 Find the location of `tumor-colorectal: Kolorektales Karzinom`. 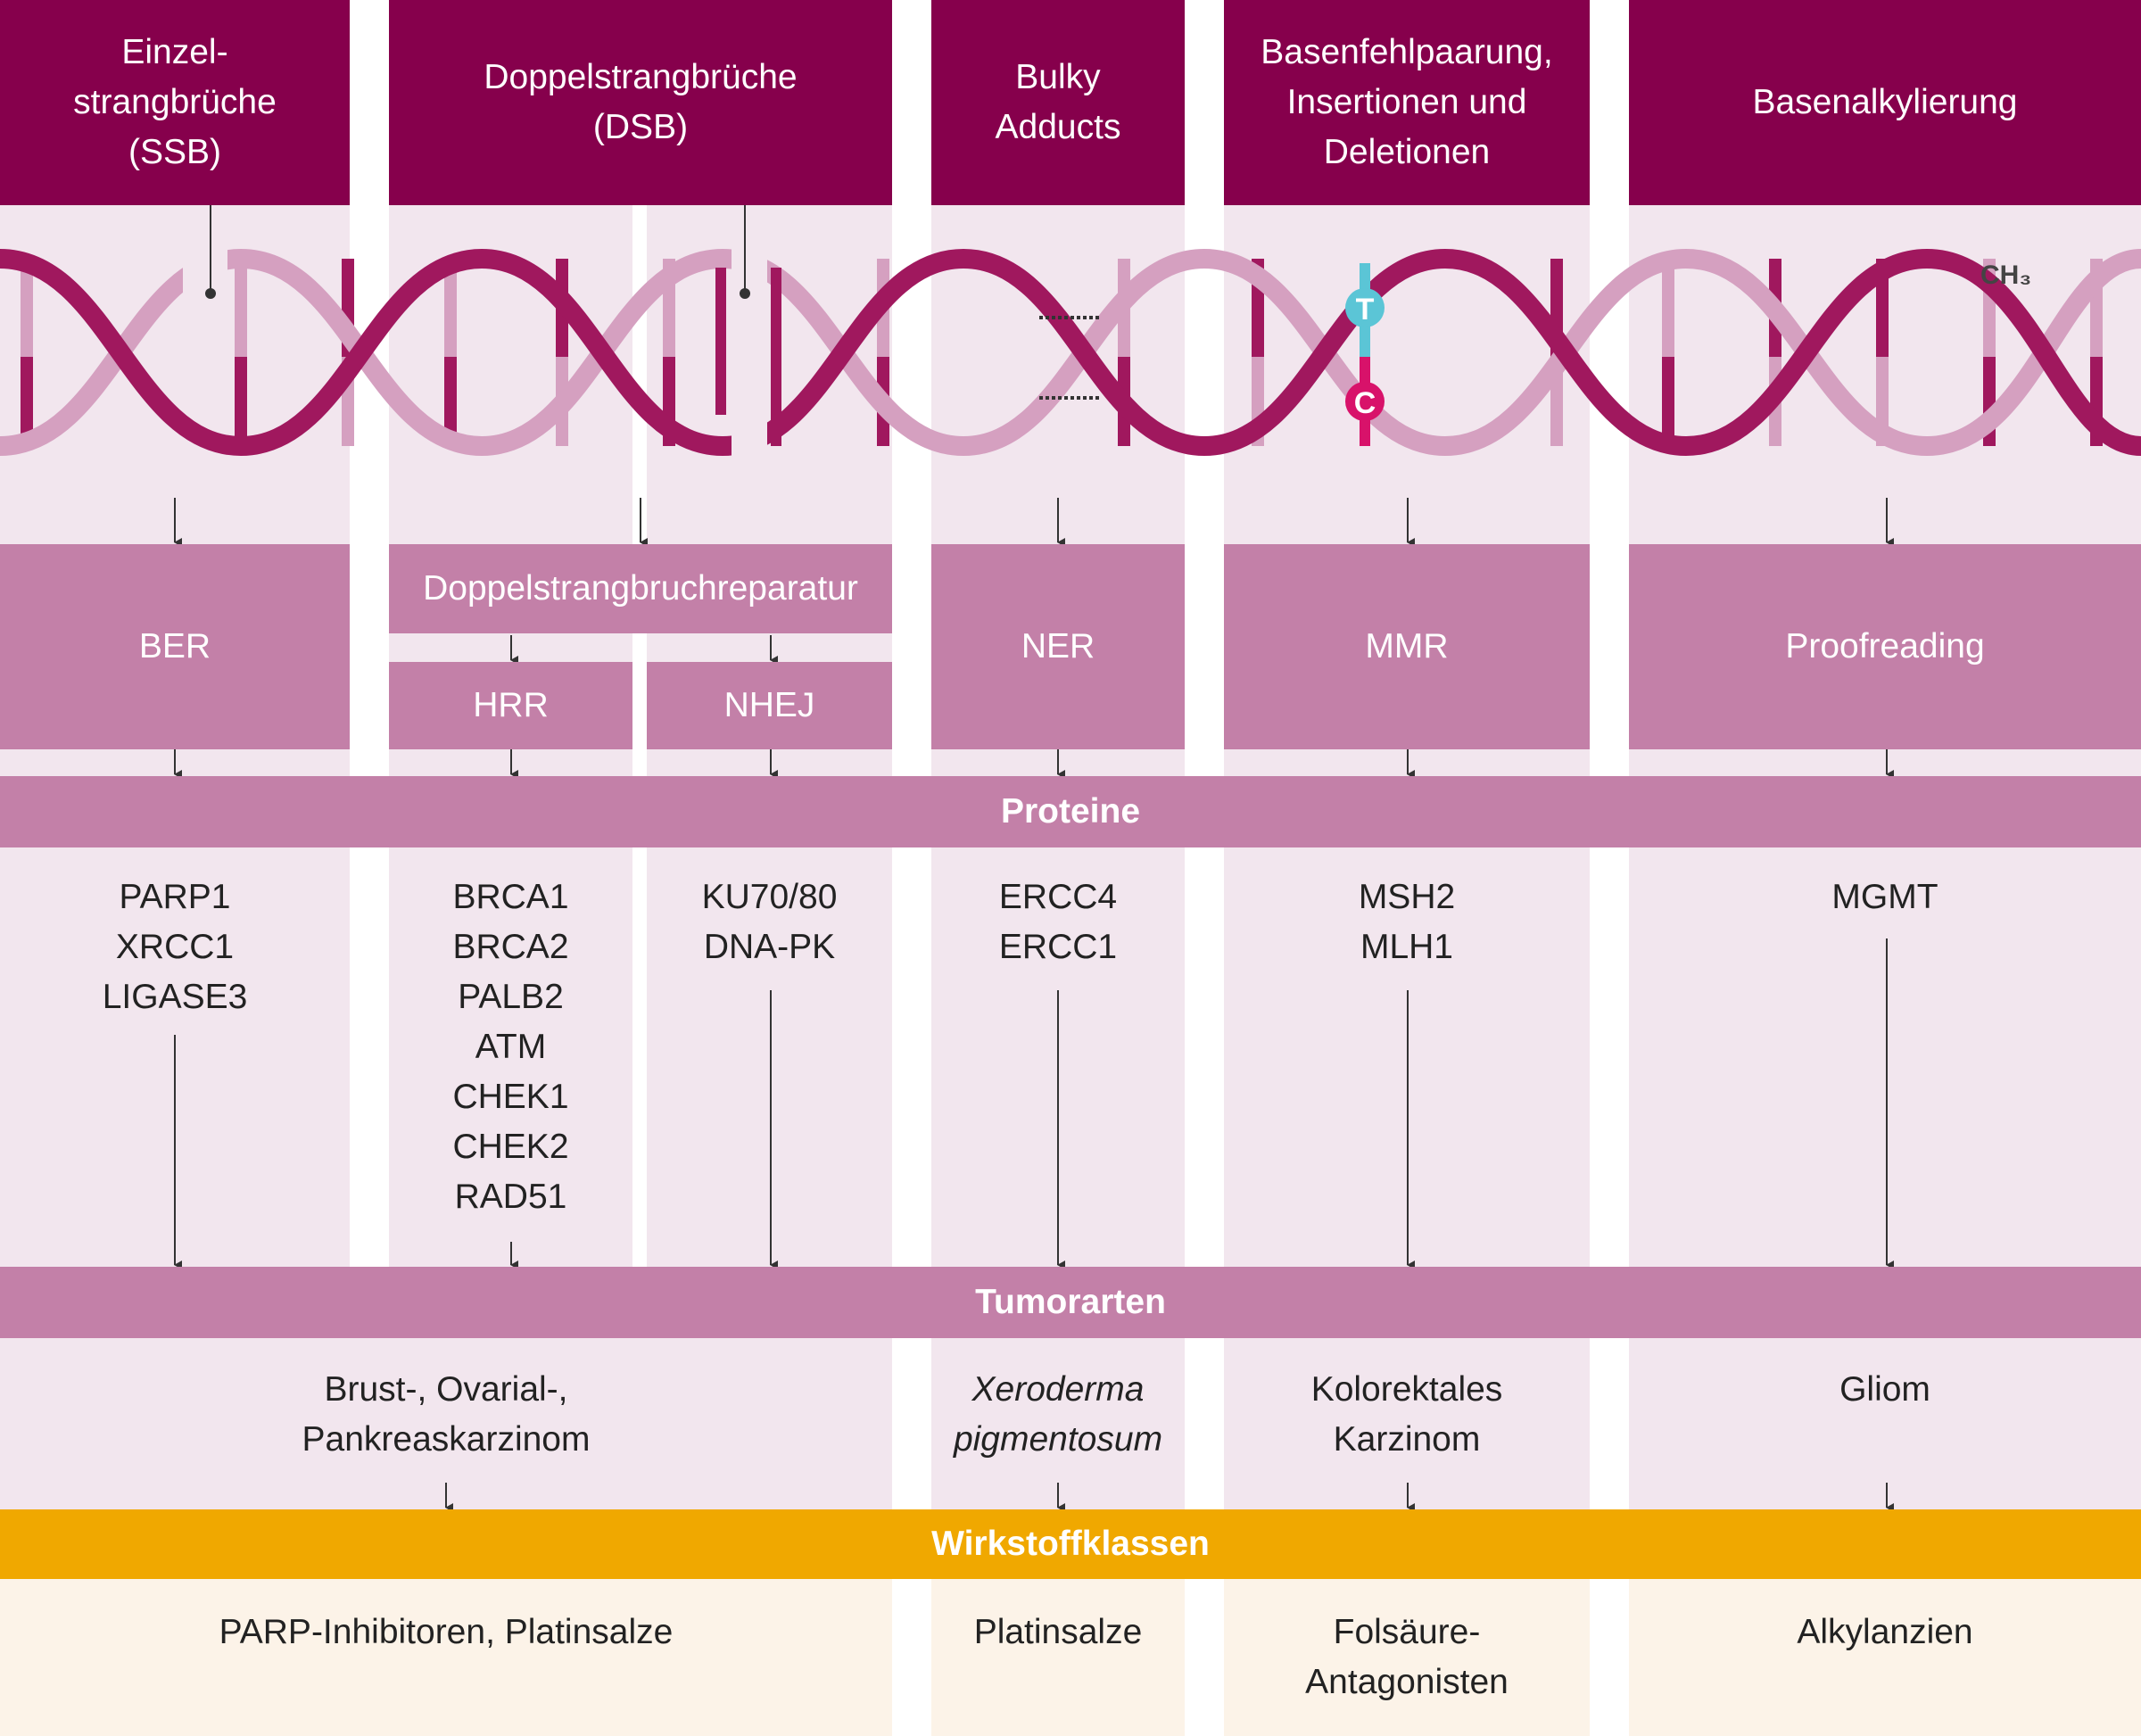

tumor-colorectal: Kolorektales Karzinom is located at coordinates (1406, 1414).